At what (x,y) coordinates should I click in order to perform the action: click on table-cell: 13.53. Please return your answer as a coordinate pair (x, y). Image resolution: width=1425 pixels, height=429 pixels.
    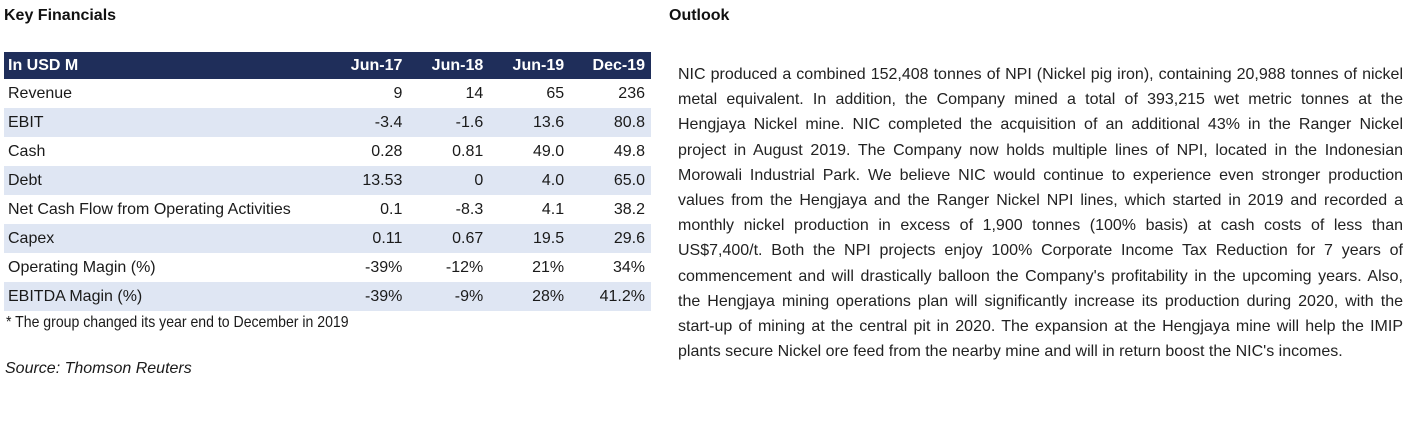
    Looking at the image, I should click on (368, 180).